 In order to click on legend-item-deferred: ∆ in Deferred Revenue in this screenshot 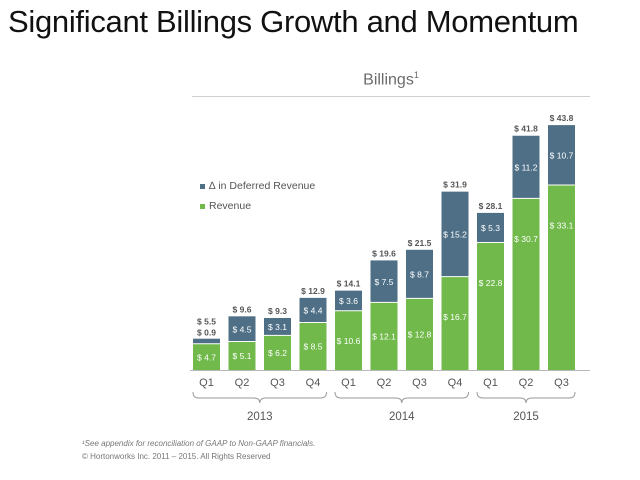, I will do `click(257, 186)`.